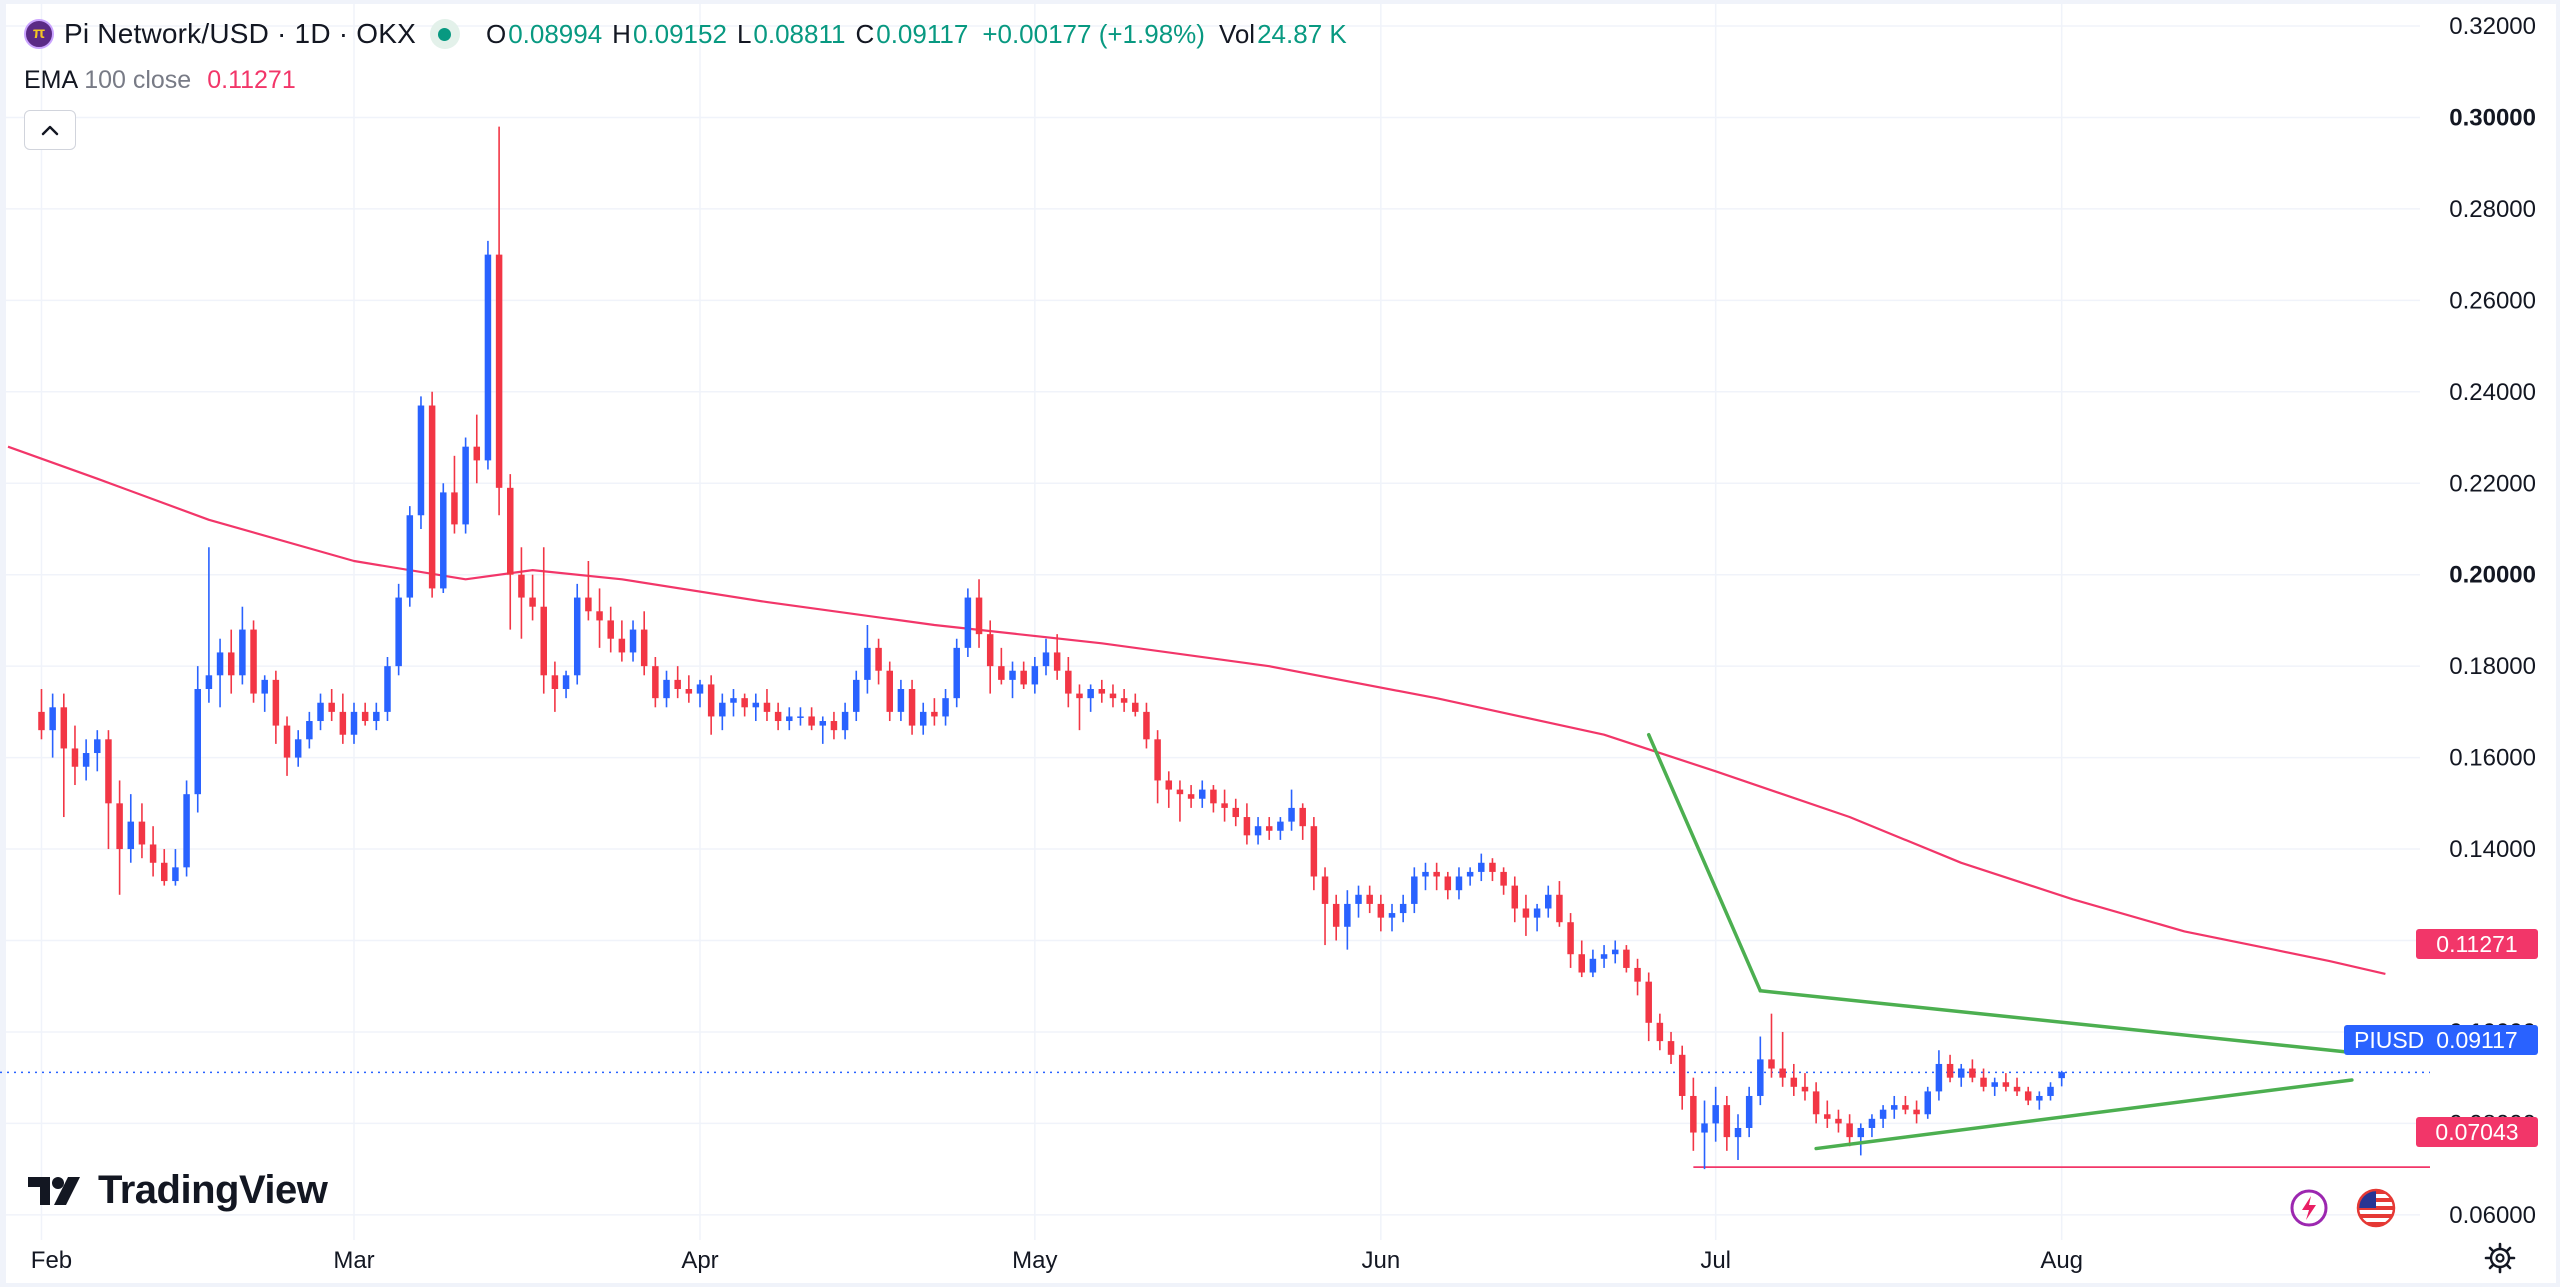 The height and width of the screenshot is (1287, 2560). Describe the element at coordinates (922, 33) in the screenshot. I see `close-value: 0.09117` at that location.